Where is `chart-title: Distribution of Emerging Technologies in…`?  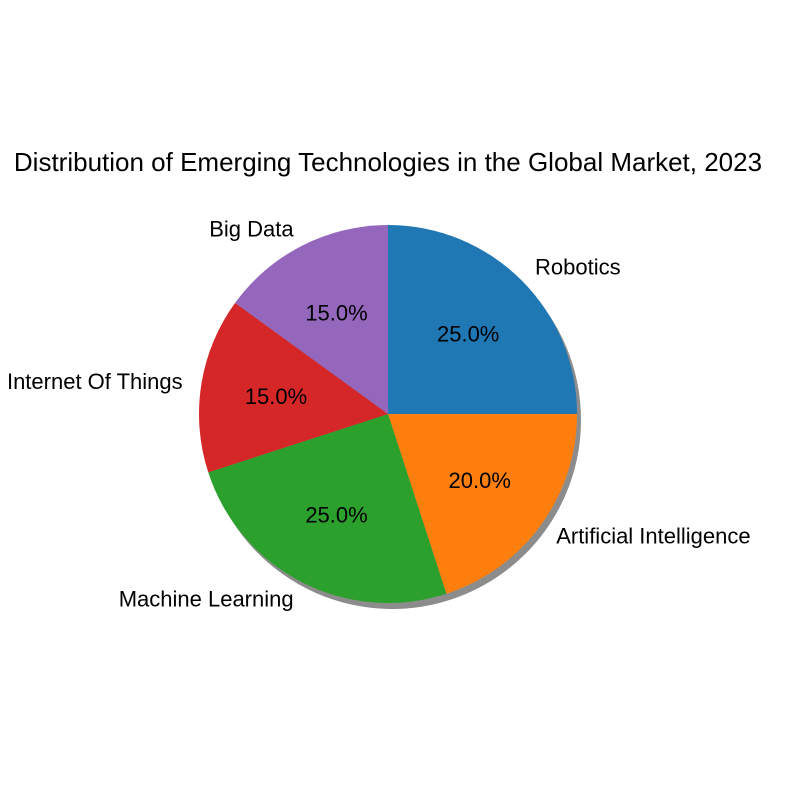
chart-title: Distribution of Emerging Technologies in… is located at coordinates (388, 162).